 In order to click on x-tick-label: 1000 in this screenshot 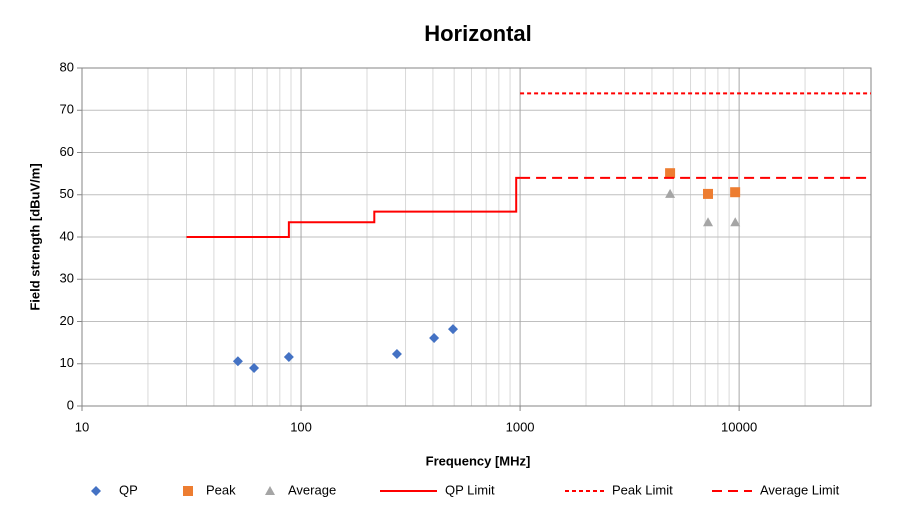, I will do `click(520, 426)`.